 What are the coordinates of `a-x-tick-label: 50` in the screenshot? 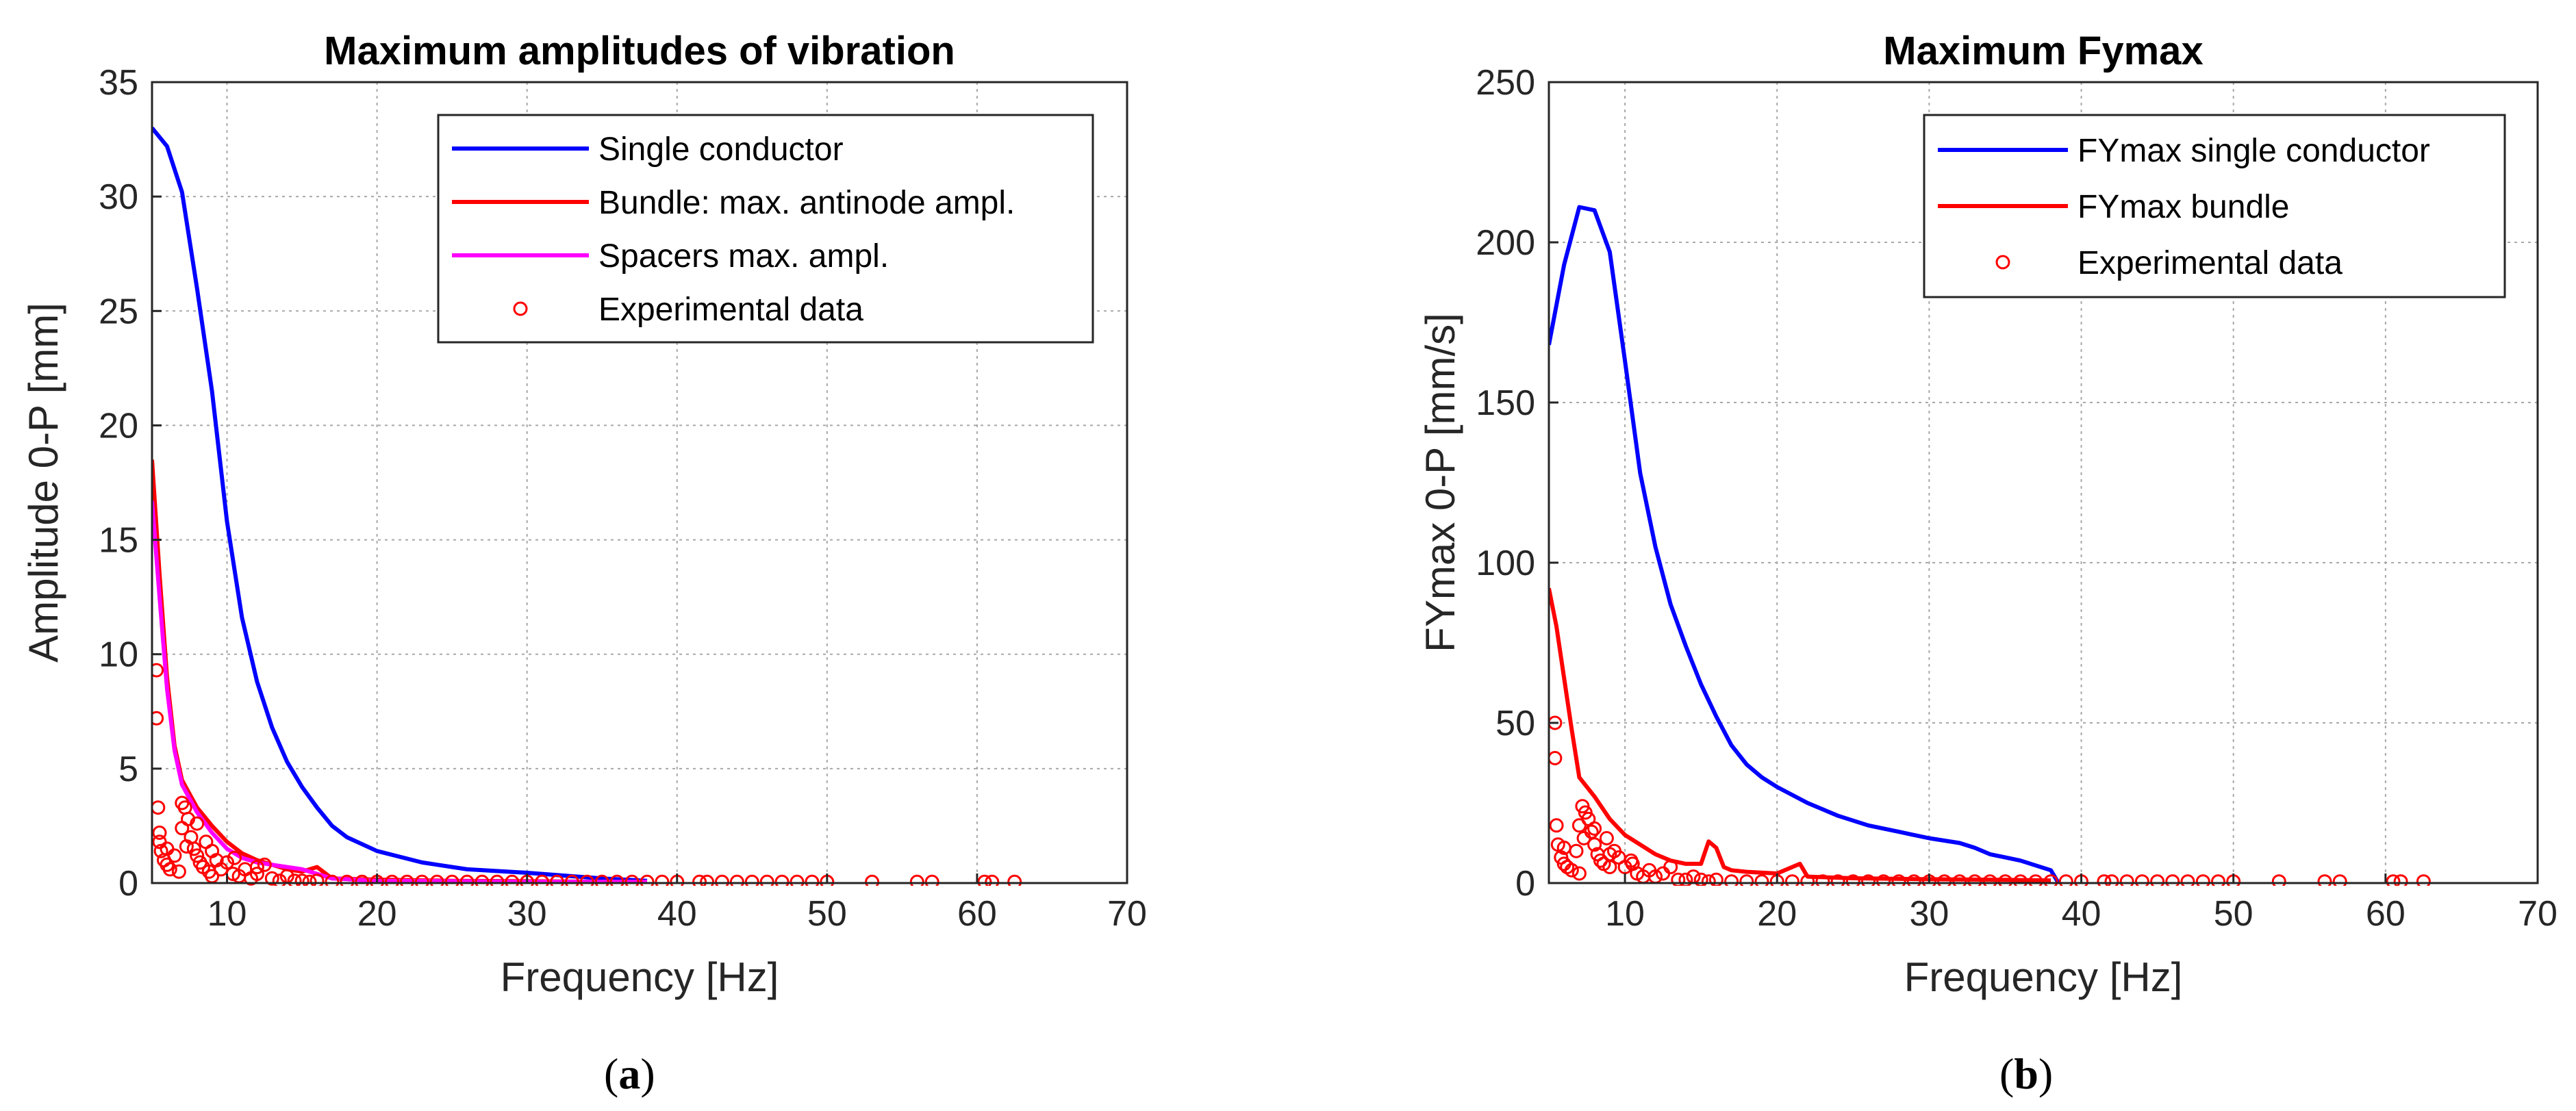 It's located at (827, 914).